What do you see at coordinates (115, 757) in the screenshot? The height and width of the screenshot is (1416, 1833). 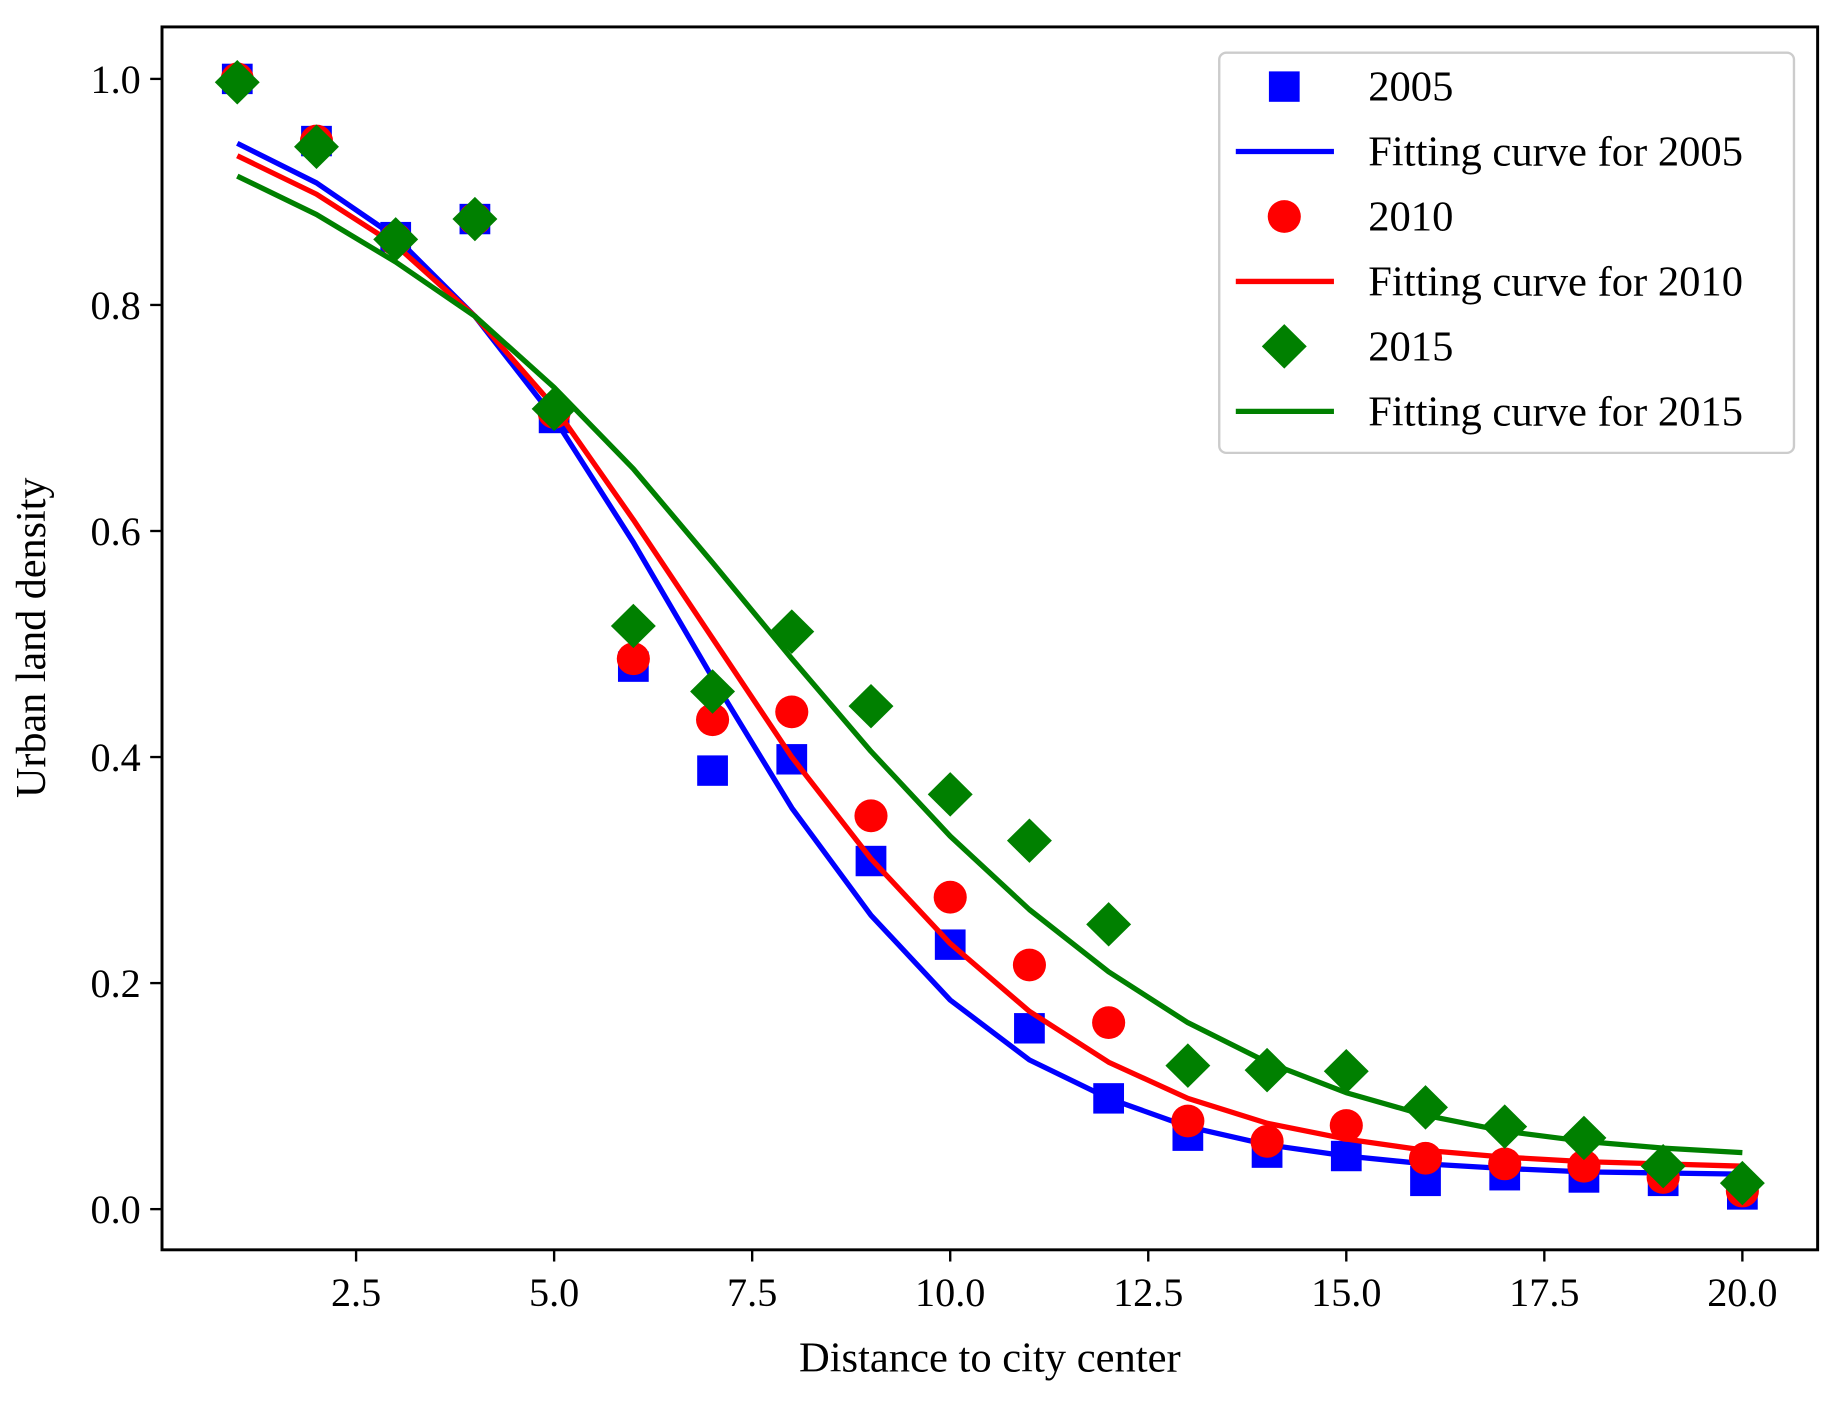 I see `y-tick-label: 0.4` at bounding box center [115, 757].